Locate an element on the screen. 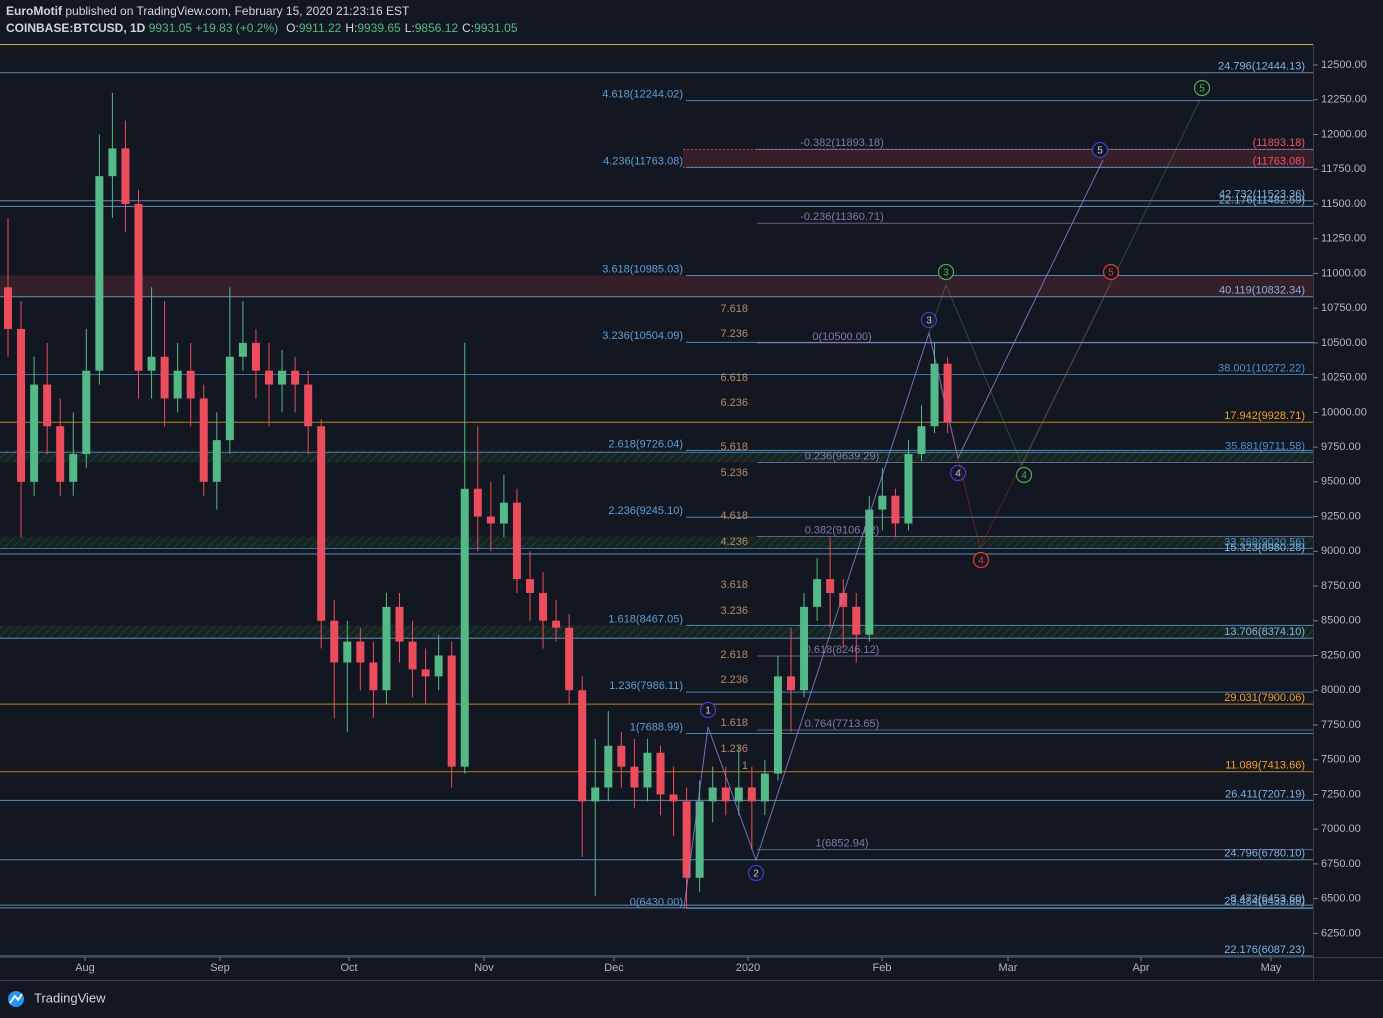 This screenshot has height=1018, width=1383. fib-retracement-label: 1(6852.94) is located at coordinates (841, 844).